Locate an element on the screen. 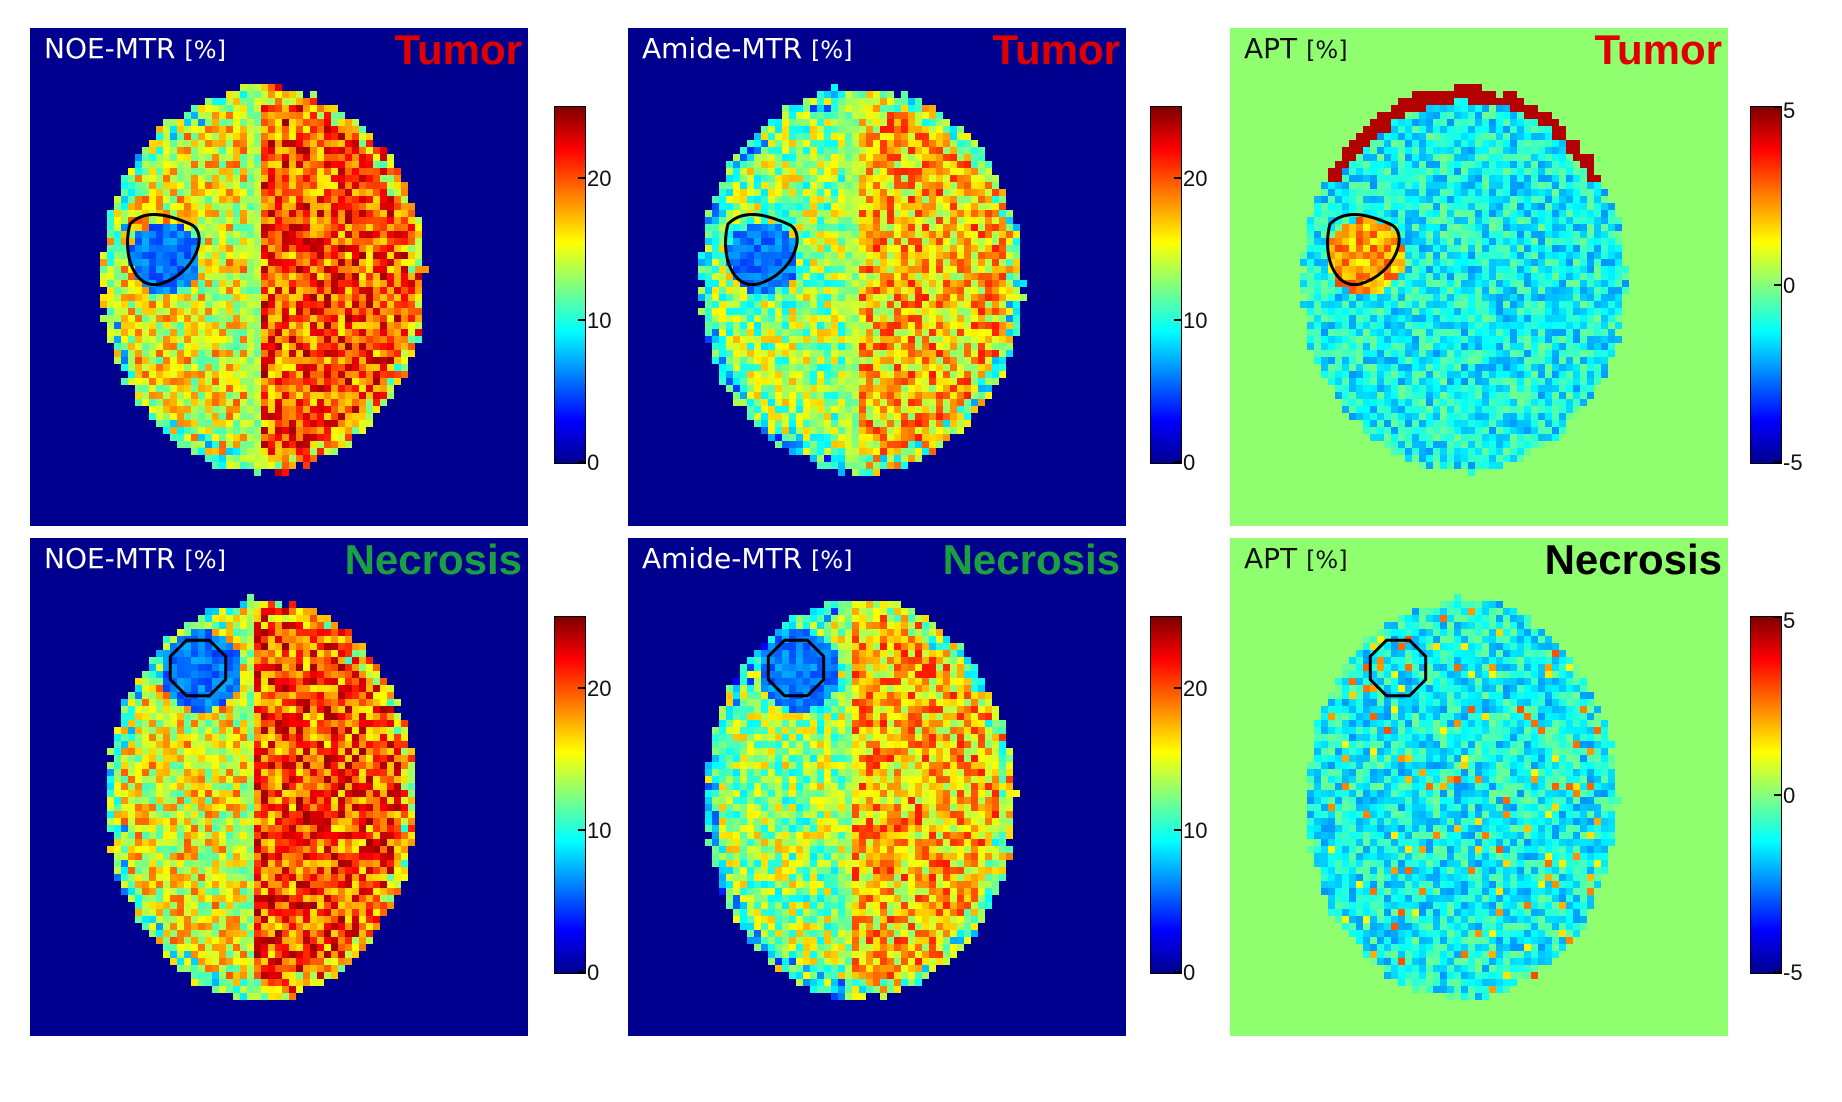  noe-mtr-tumor-panel: NOE-MTR [%] Tumor is located at coordinates (279, 277).